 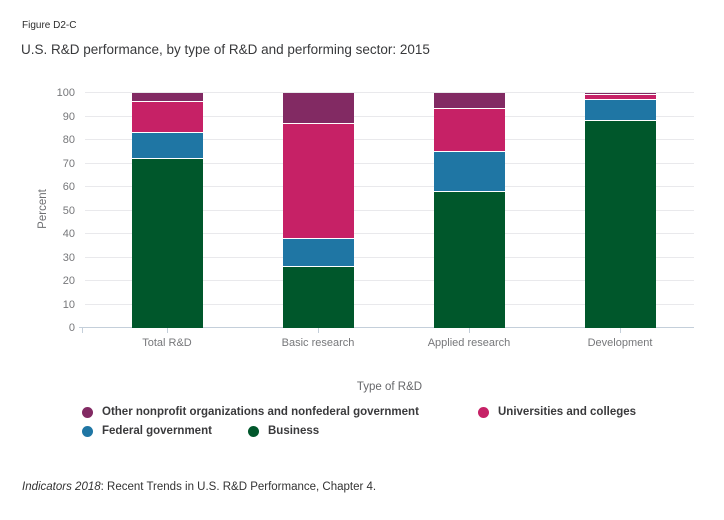 I want to click on legend-label-universities: Universities and colleges, so click(x=567, y=412).